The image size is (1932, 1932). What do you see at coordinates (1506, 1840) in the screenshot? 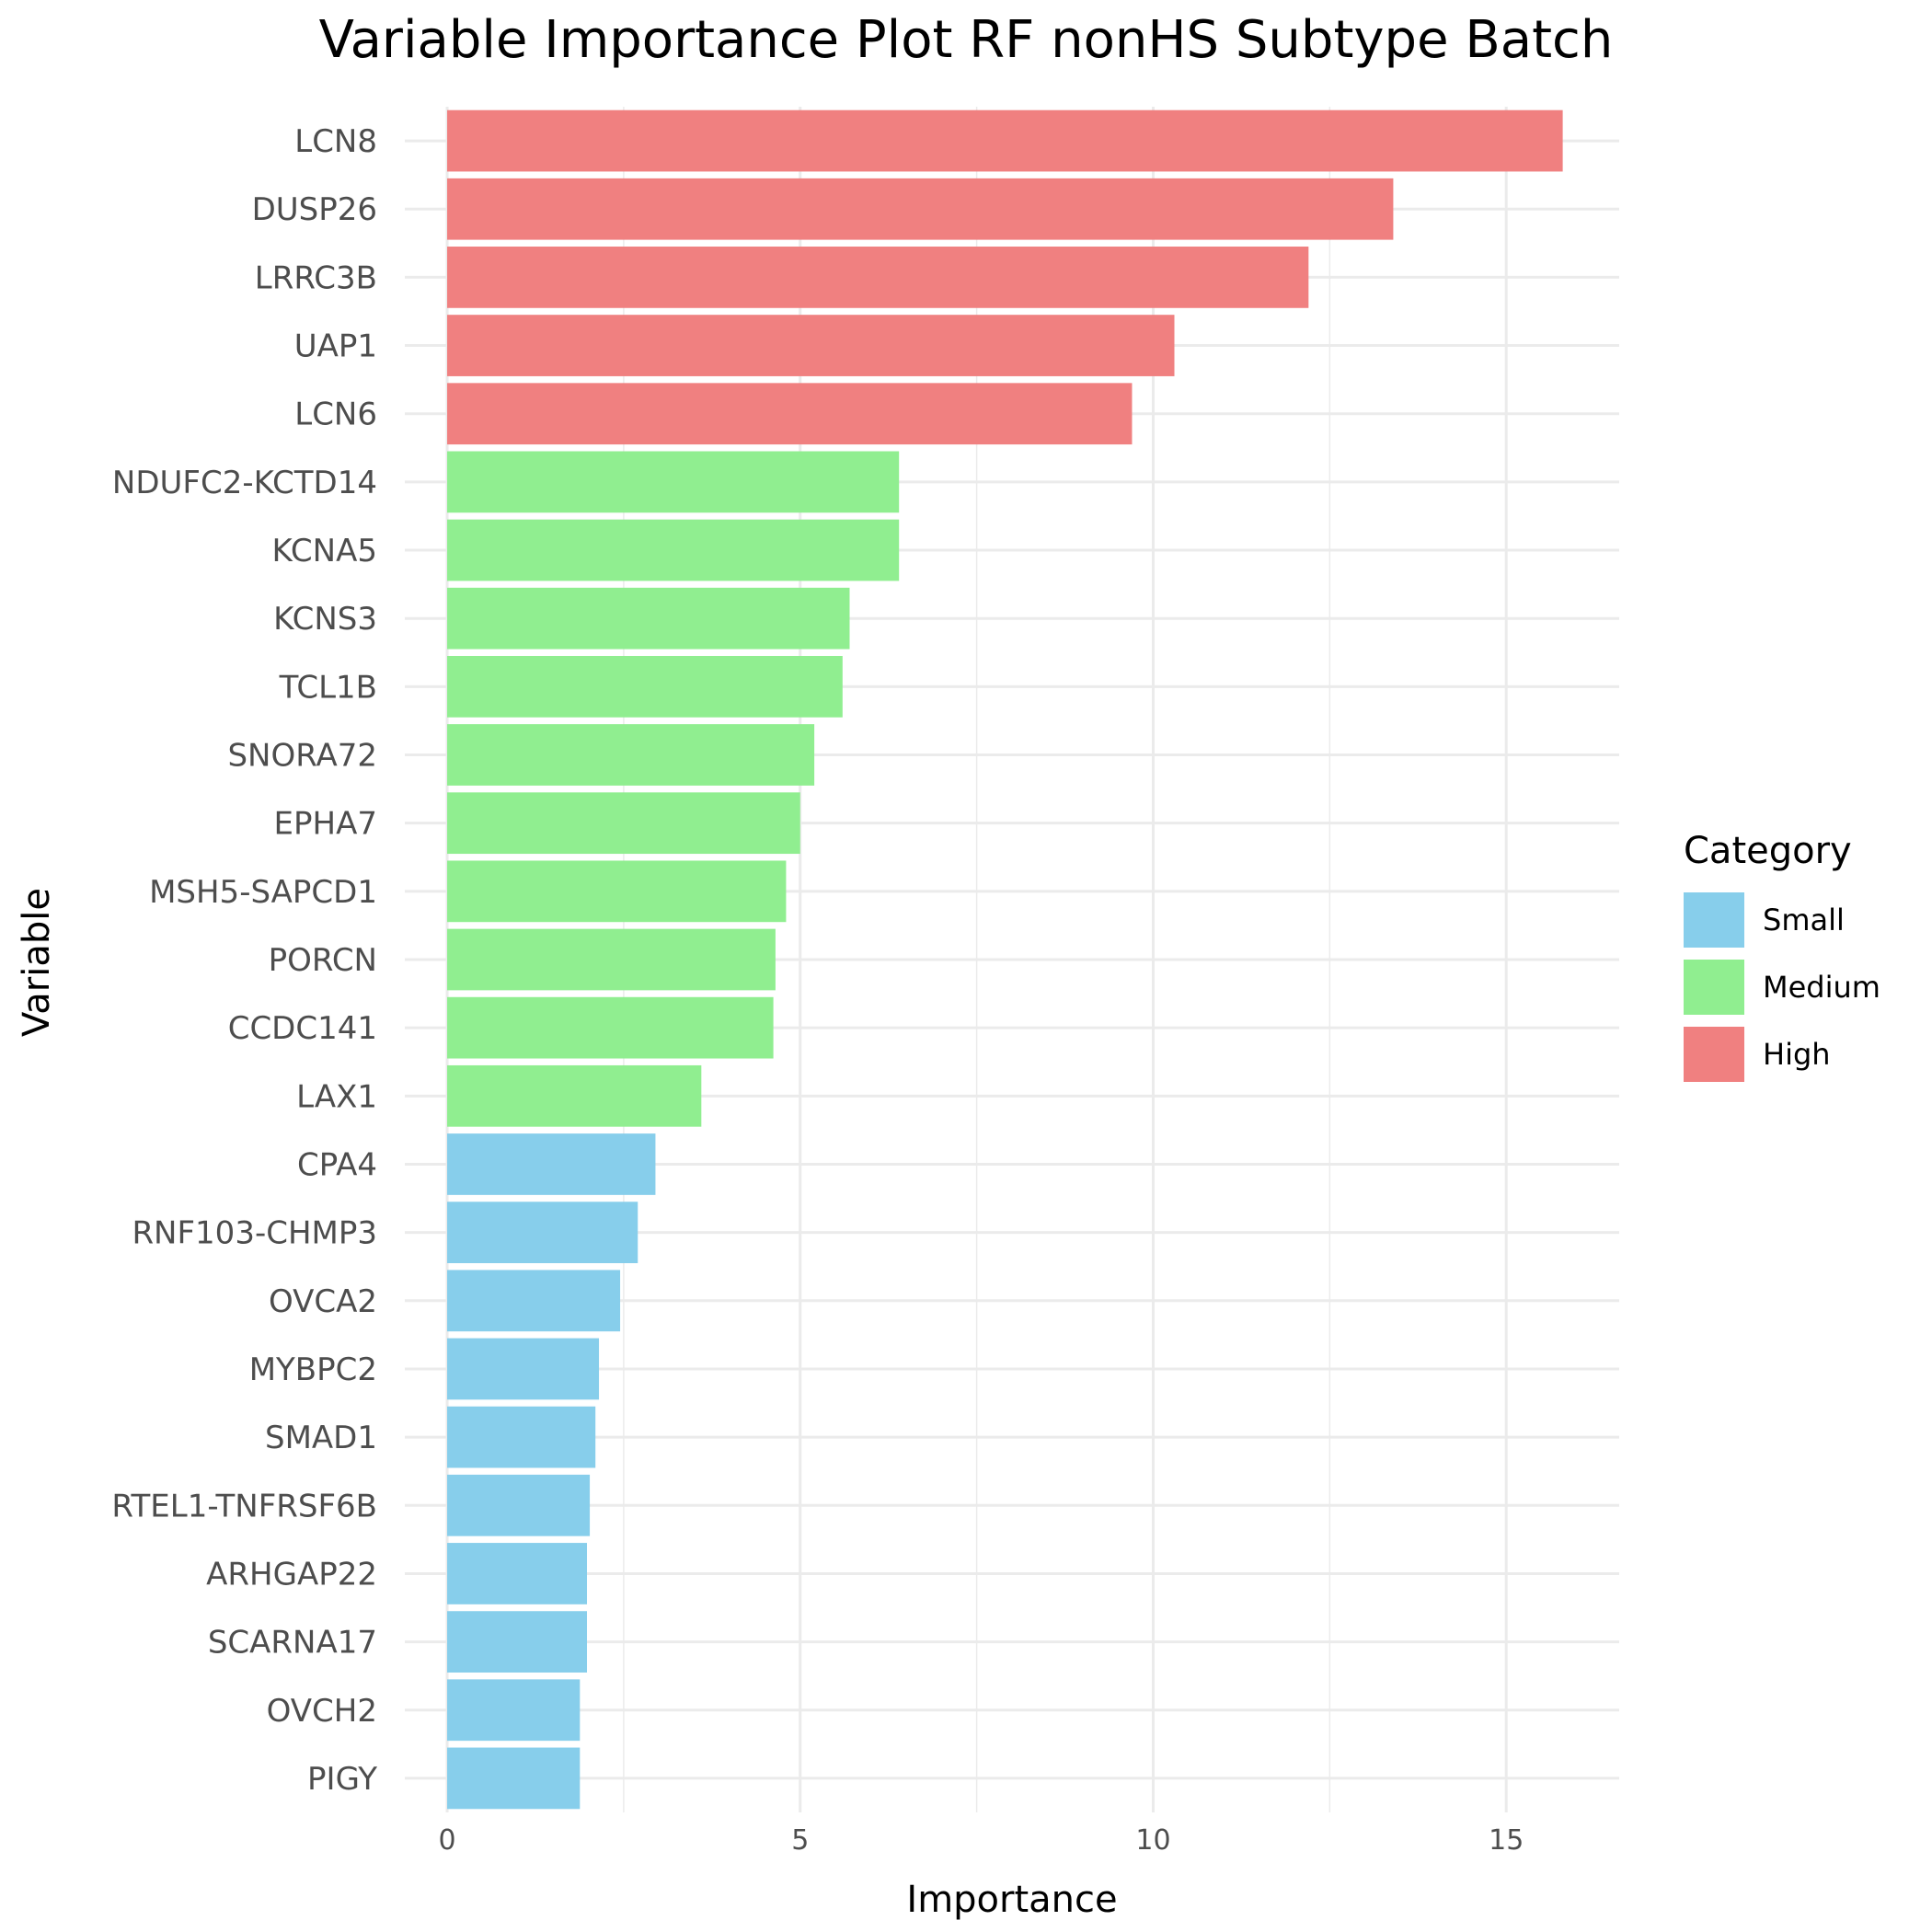
I see `x-tick-label: 15` at bounding box center [1506, 1840].